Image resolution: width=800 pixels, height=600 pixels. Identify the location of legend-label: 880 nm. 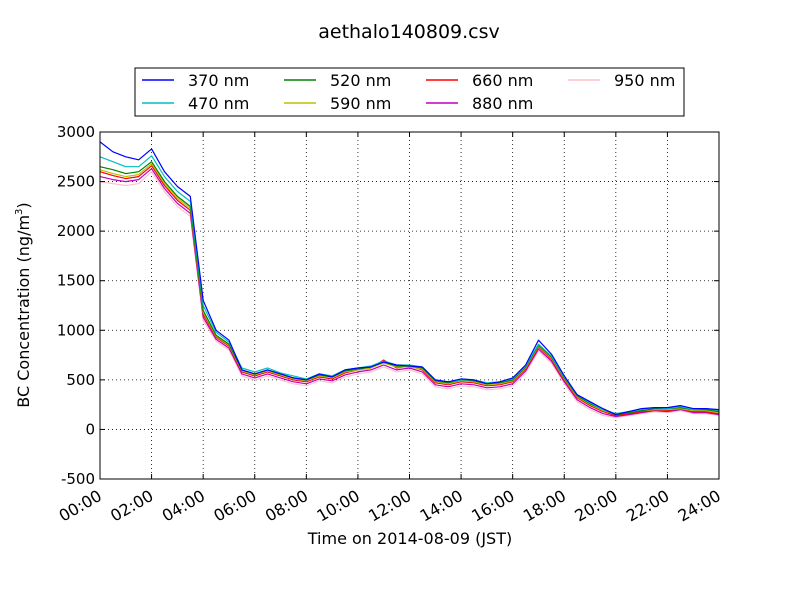
(502, 103).